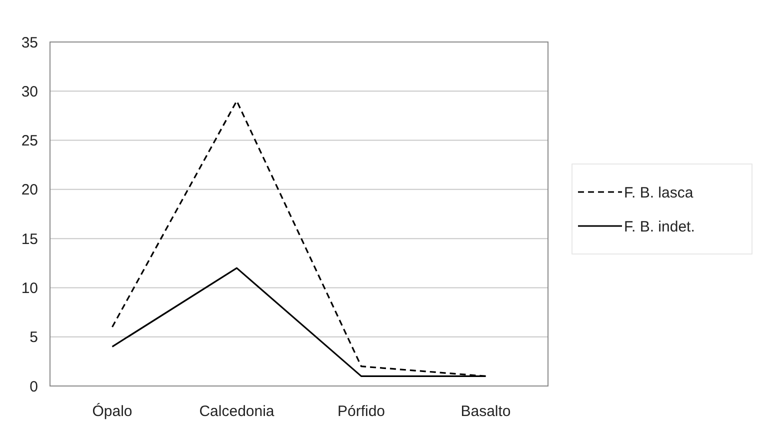 Image resolution: width=758 pixels, height=434 pixels. What do you see at coordinates (485, 411) in the screenshot?
I see `x-tick-label: Basalto` at bounding box center [485, 411].